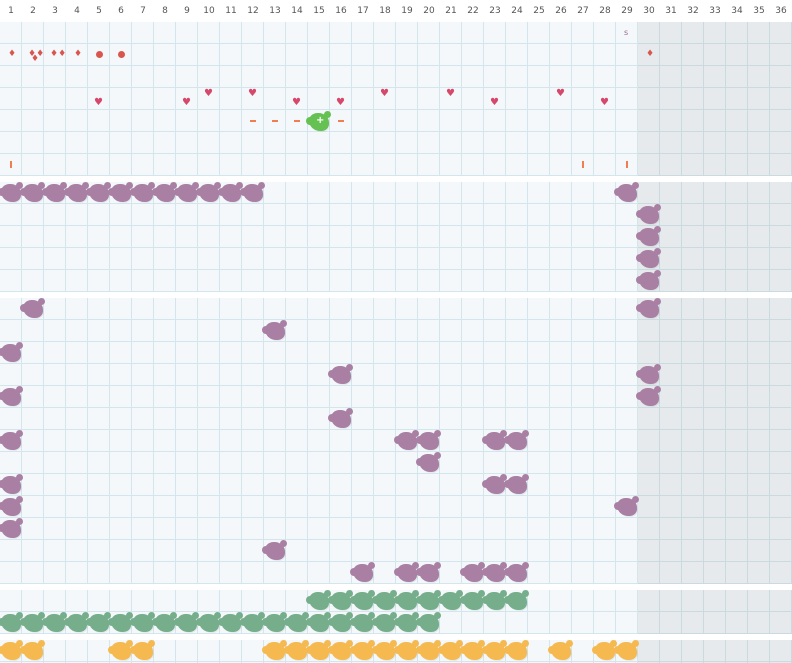  I want to click on drops-cluster-icon: ♦♦, so click(36, 54).